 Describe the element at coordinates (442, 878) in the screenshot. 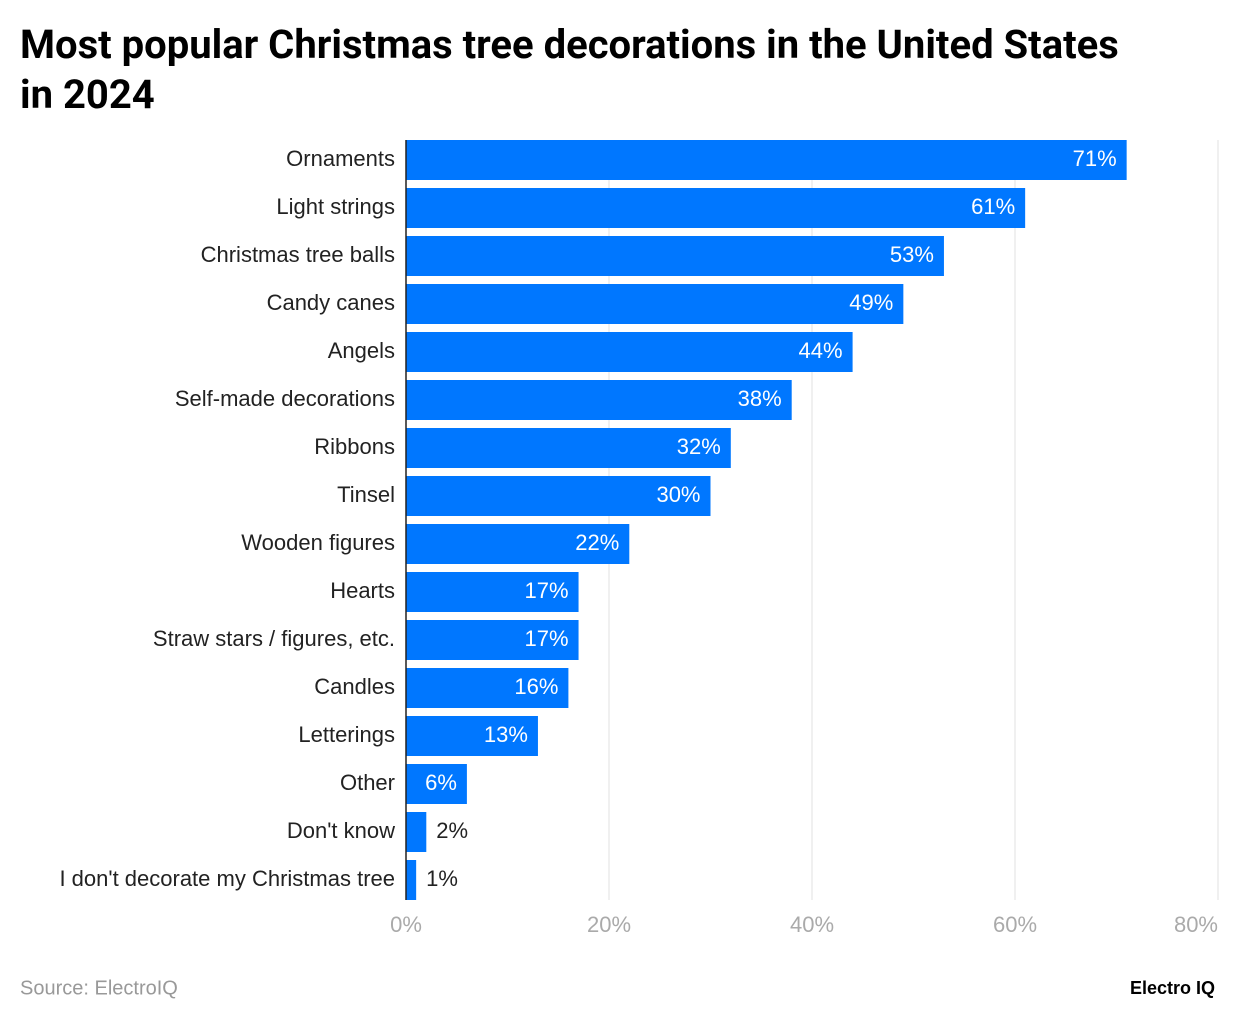

I see `value-label: 1%` at that location.